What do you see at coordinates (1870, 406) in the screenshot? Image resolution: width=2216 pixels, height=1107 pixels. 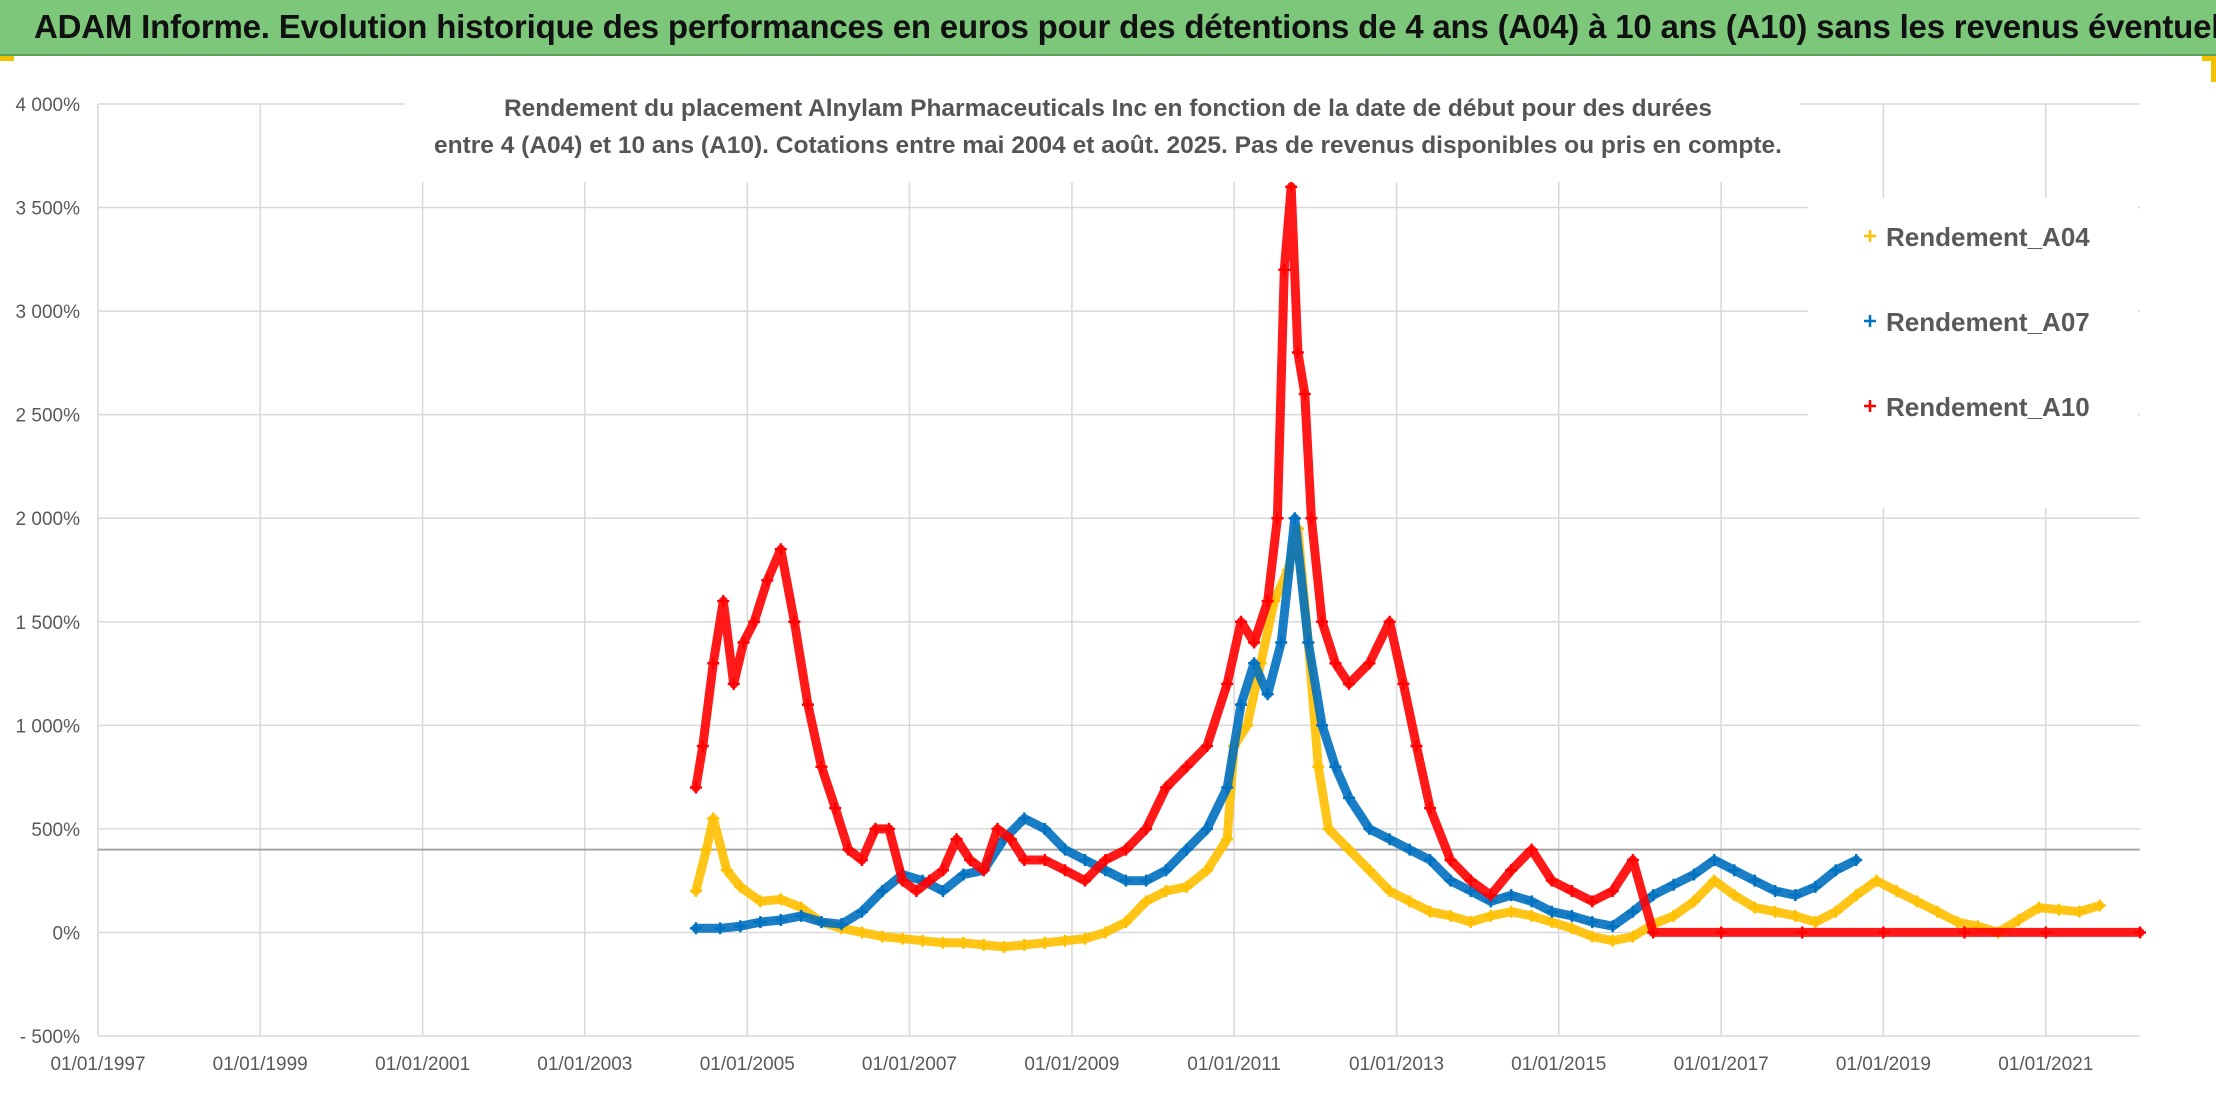 I see `legend-marker` at bounding box center [1870, 406].